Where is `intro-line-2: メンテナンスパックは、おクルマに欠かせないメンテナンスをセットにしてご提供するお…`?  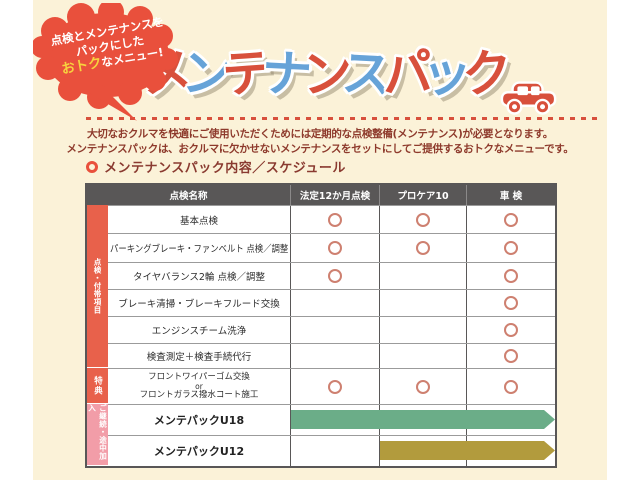
intro-line-2: メンテナンスパックは、おクルマに欠かせないメンテナンスをセットにしてご提供するお… is located at coordinates (320, 149).